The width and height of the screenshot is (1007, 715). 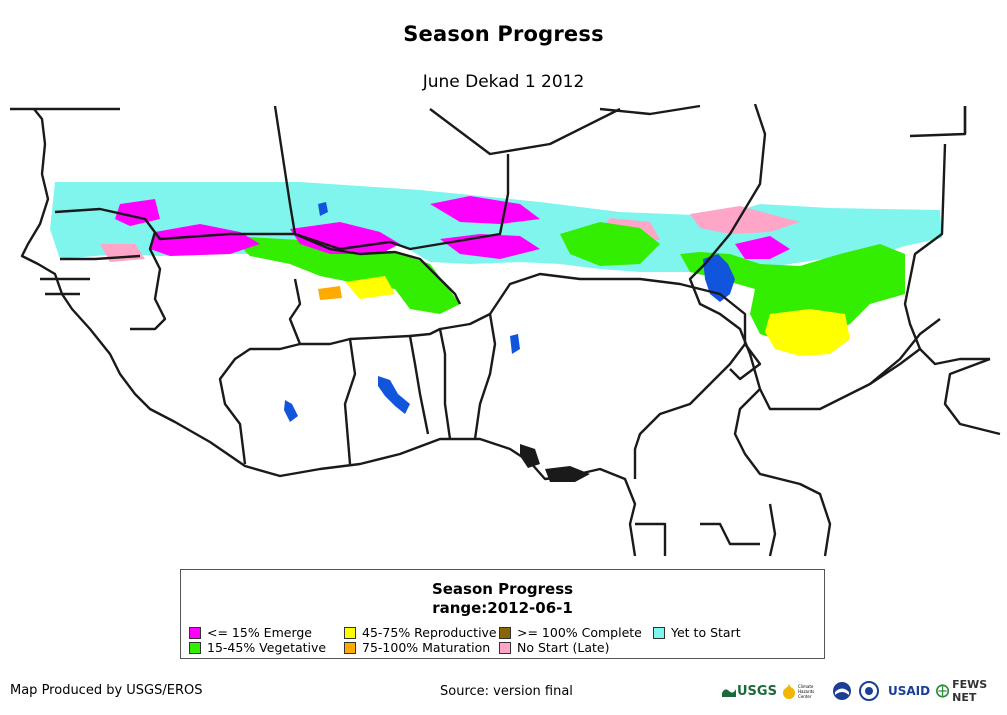 I want to click on emerge-swatch, so click(x=195, y=633).